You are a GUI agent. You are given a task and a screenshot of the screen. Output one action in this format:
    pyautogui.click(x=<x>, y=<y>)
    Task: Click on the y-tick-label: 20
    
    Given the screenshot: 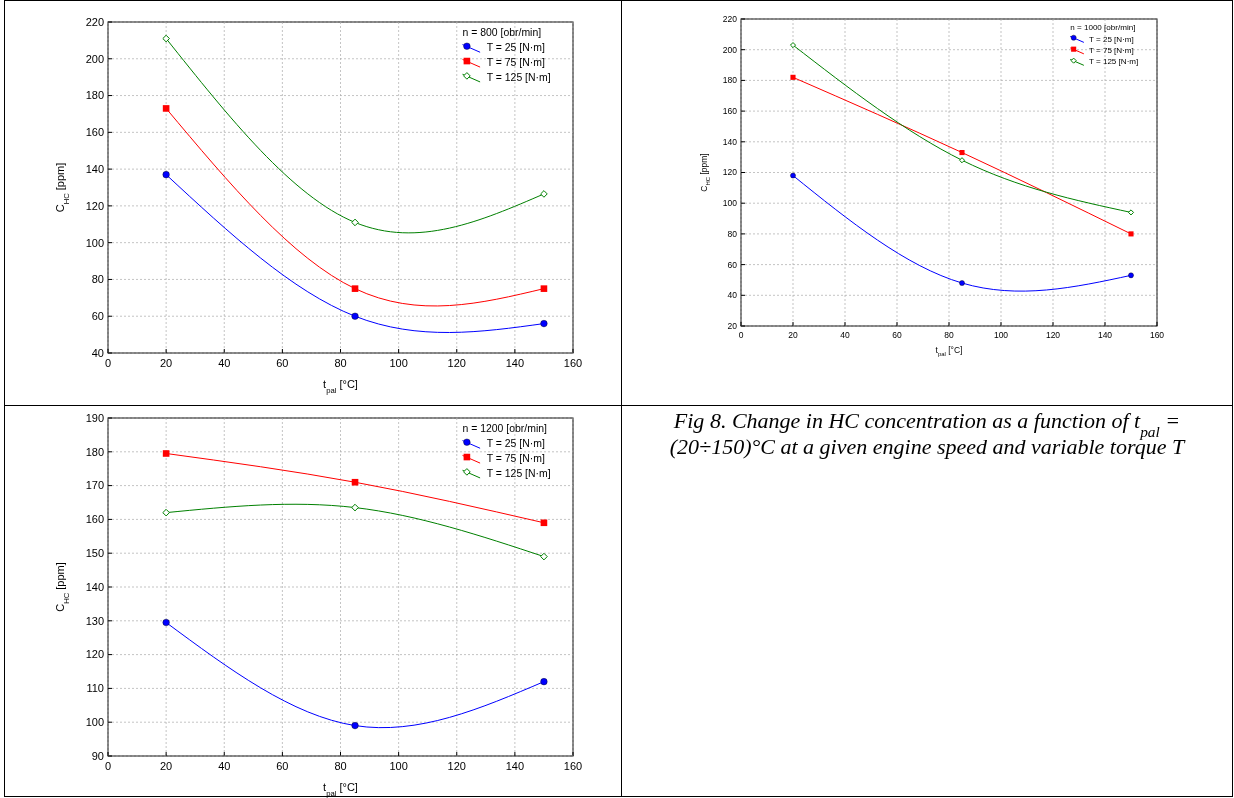 What is the action you would take?
    pyautogui.click(x=732, y=325)
    